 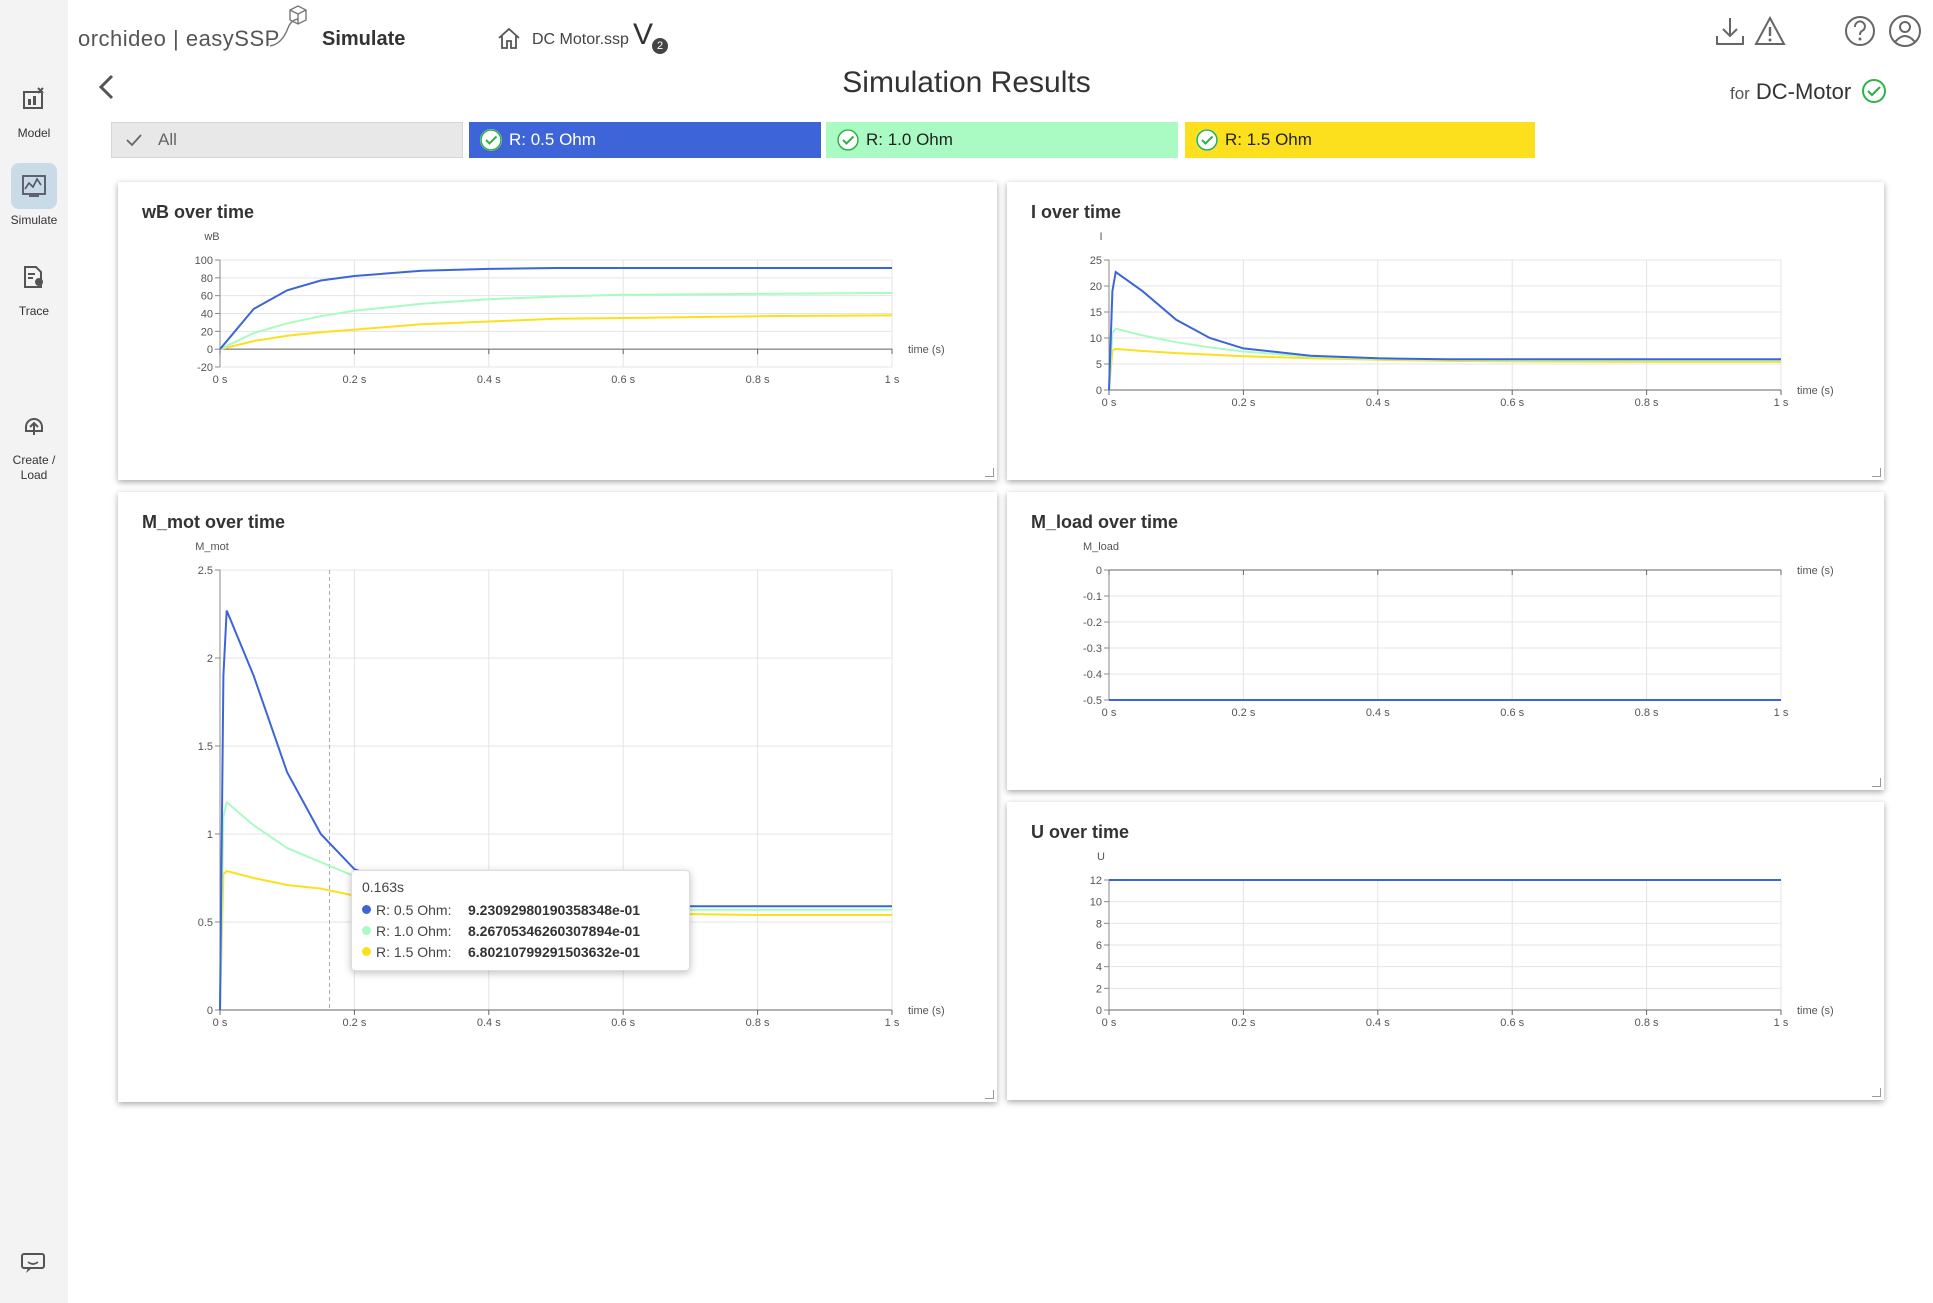 What do you see at coordinates (288, 26) in the screenshot?
I see `brand-cube-icon` at bounding box center [288, 26].